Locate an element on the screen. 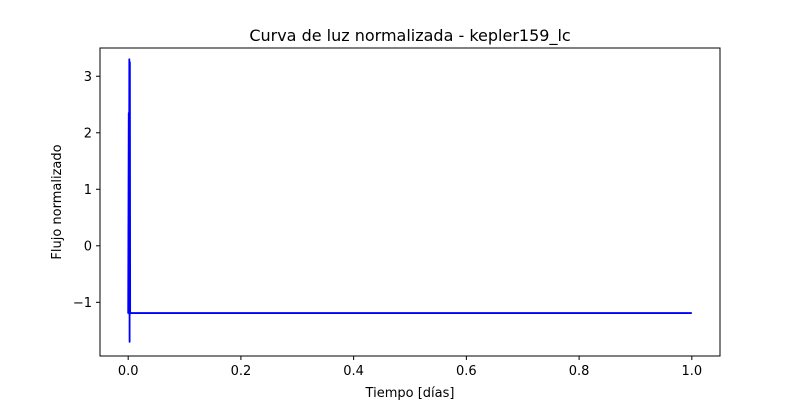 Image resolution: width=800 pixels, height=400 pixels. y-tick-label: 1 is located at coordinates (88, 190).